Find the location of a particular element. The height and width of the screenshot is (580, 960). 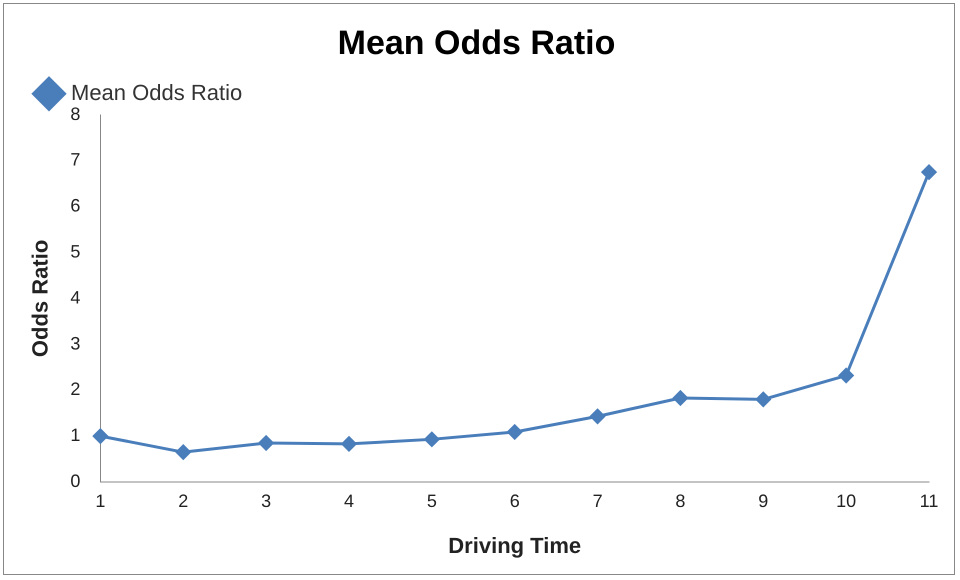

x-axis-title: Driving Time is located at coordinates (515, 545).